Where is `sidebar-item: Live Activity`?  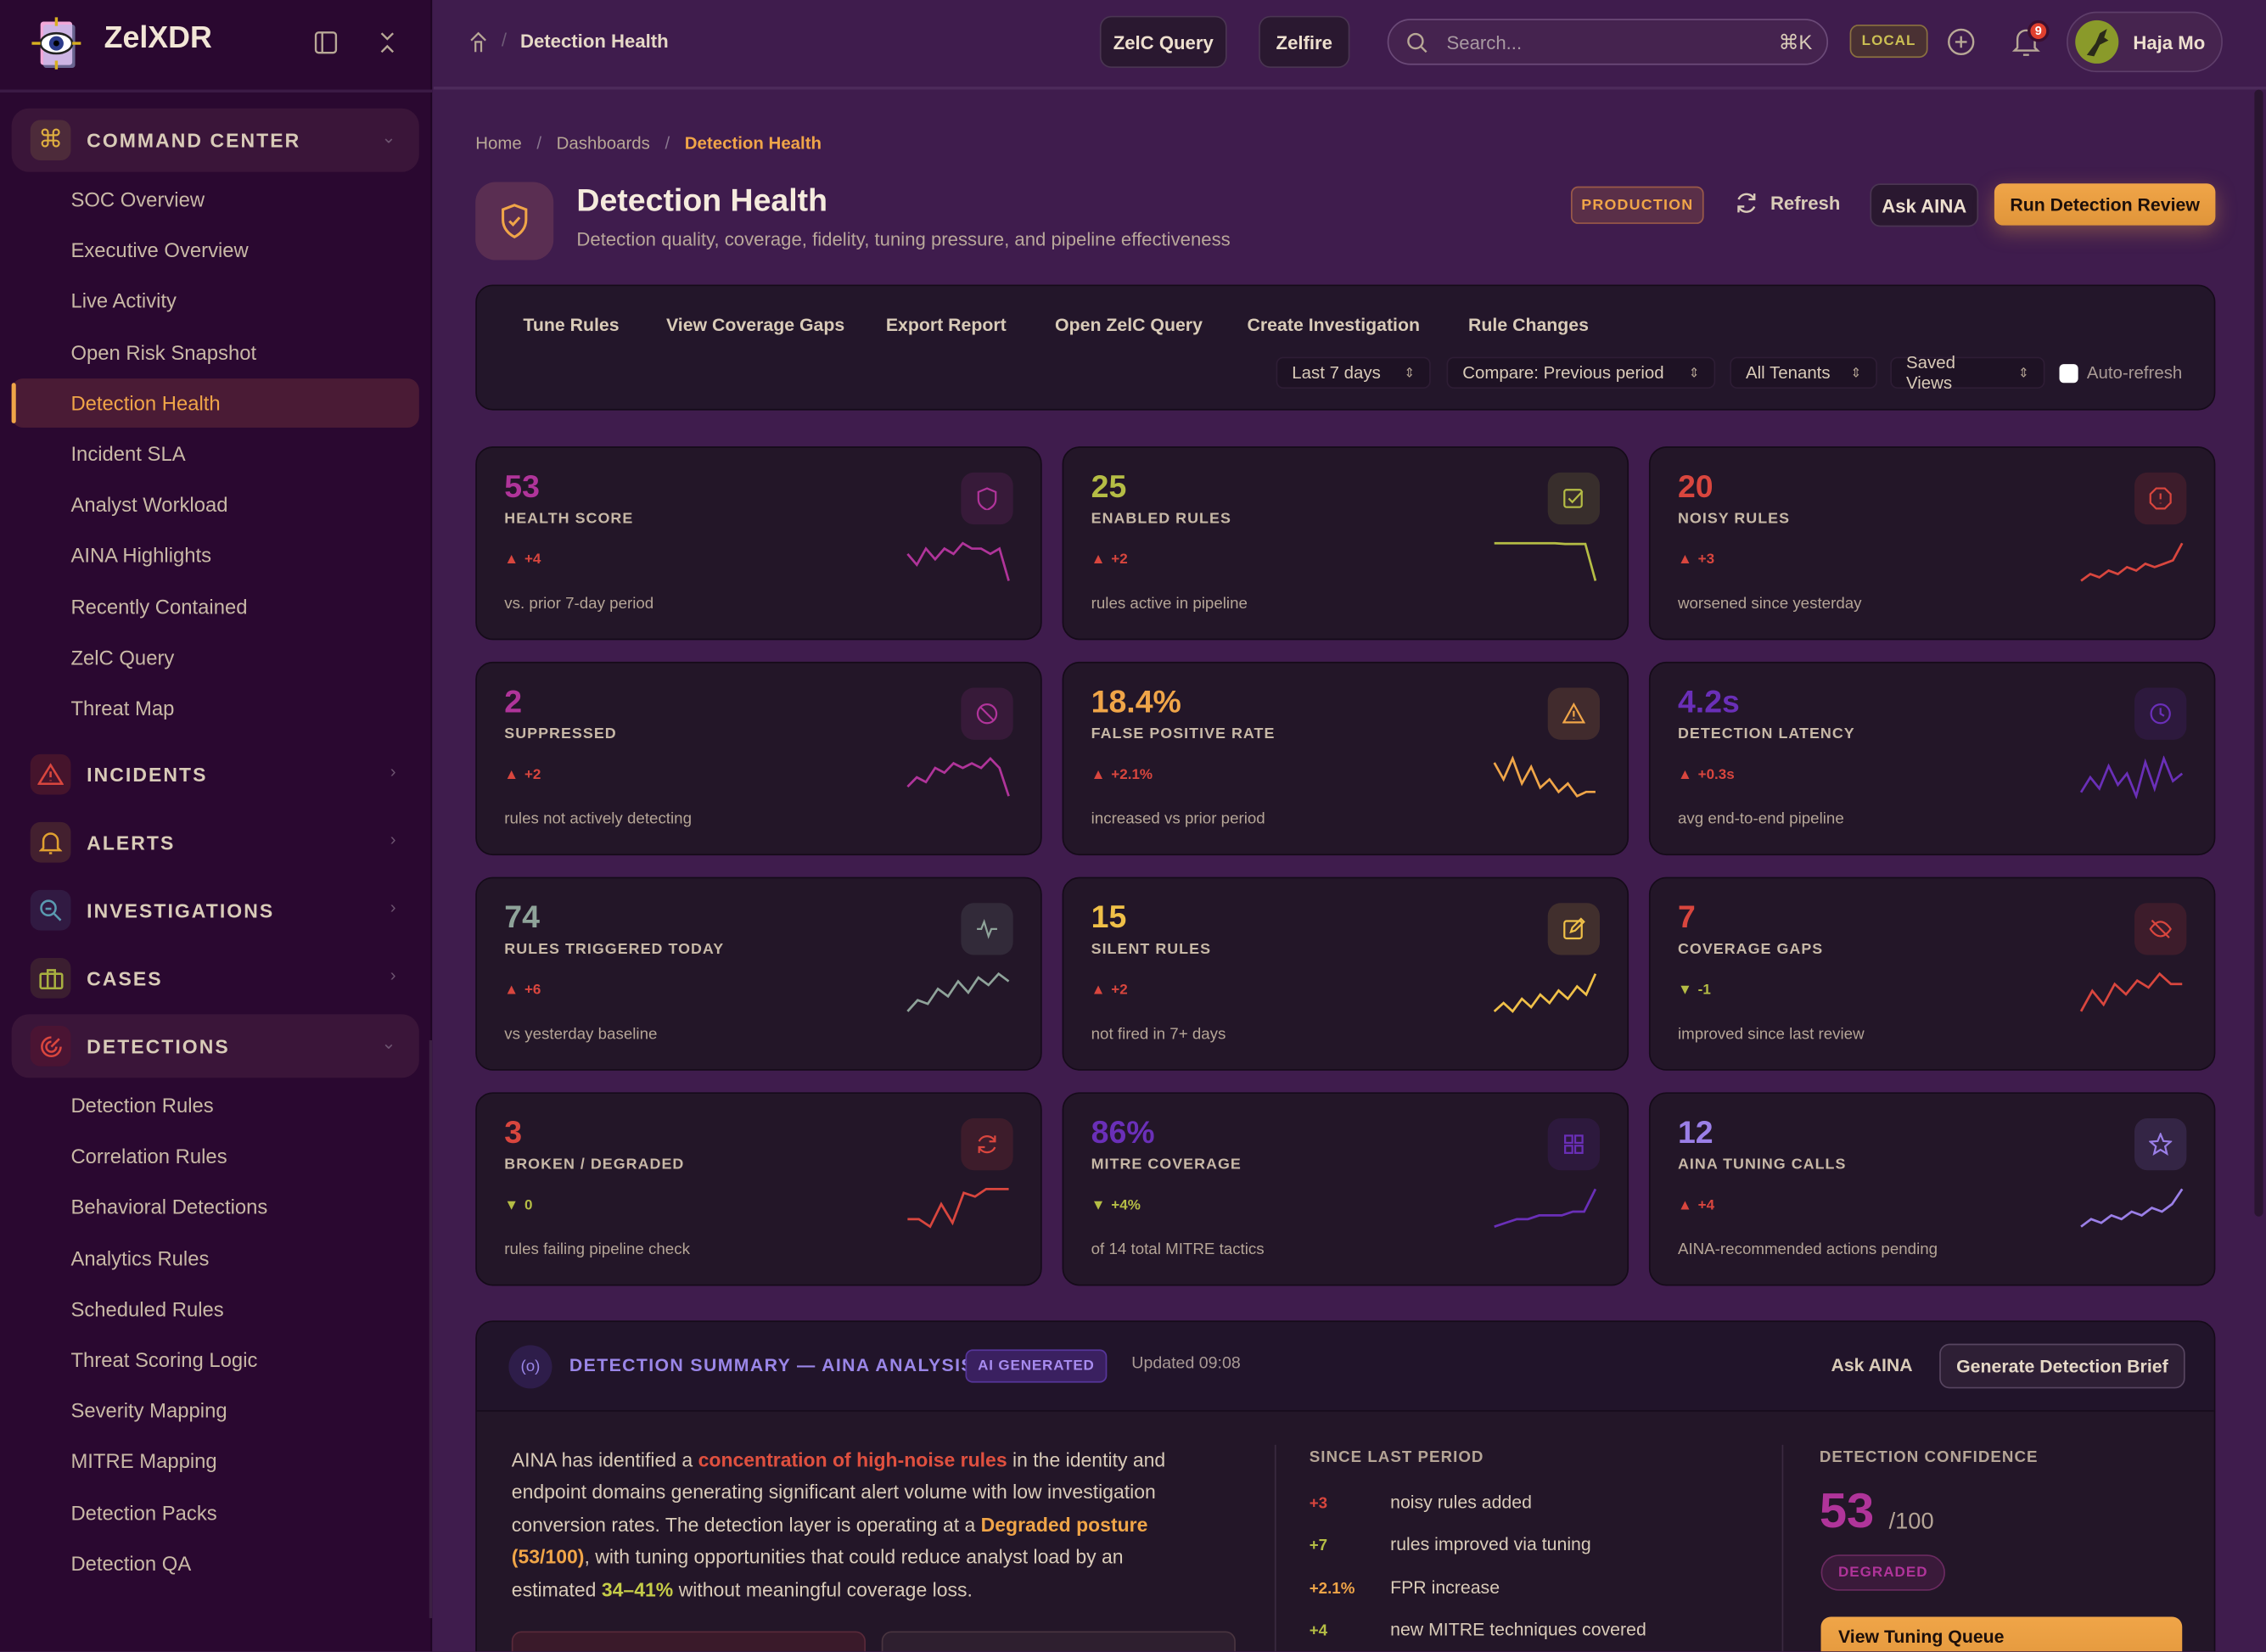 sidebar-item: Live Activity is located at coordinates (124, 301).